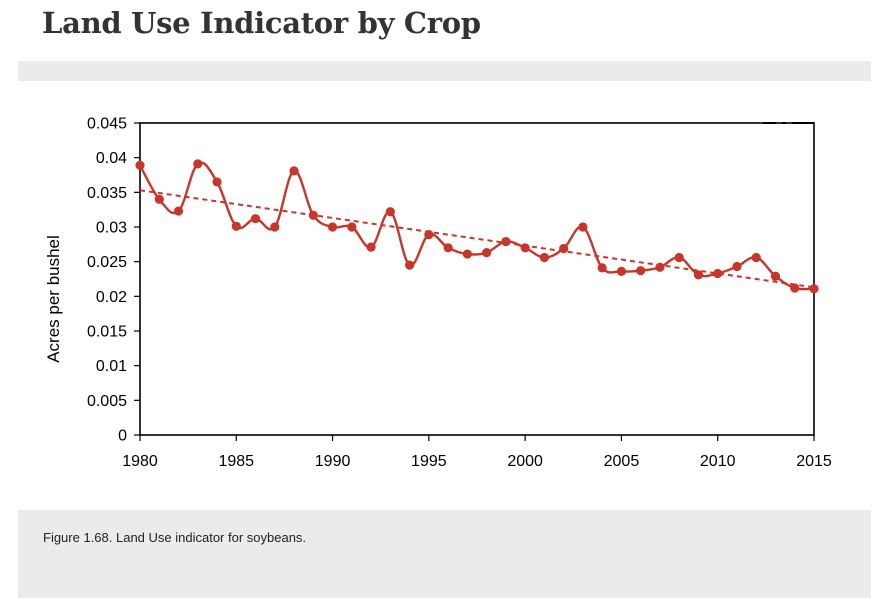 This screenshot has width=894, height=598. What do you see at coordinates (410, 265) in the screenshot?
I see `data-point-1994` at bounding box center [410, 265].